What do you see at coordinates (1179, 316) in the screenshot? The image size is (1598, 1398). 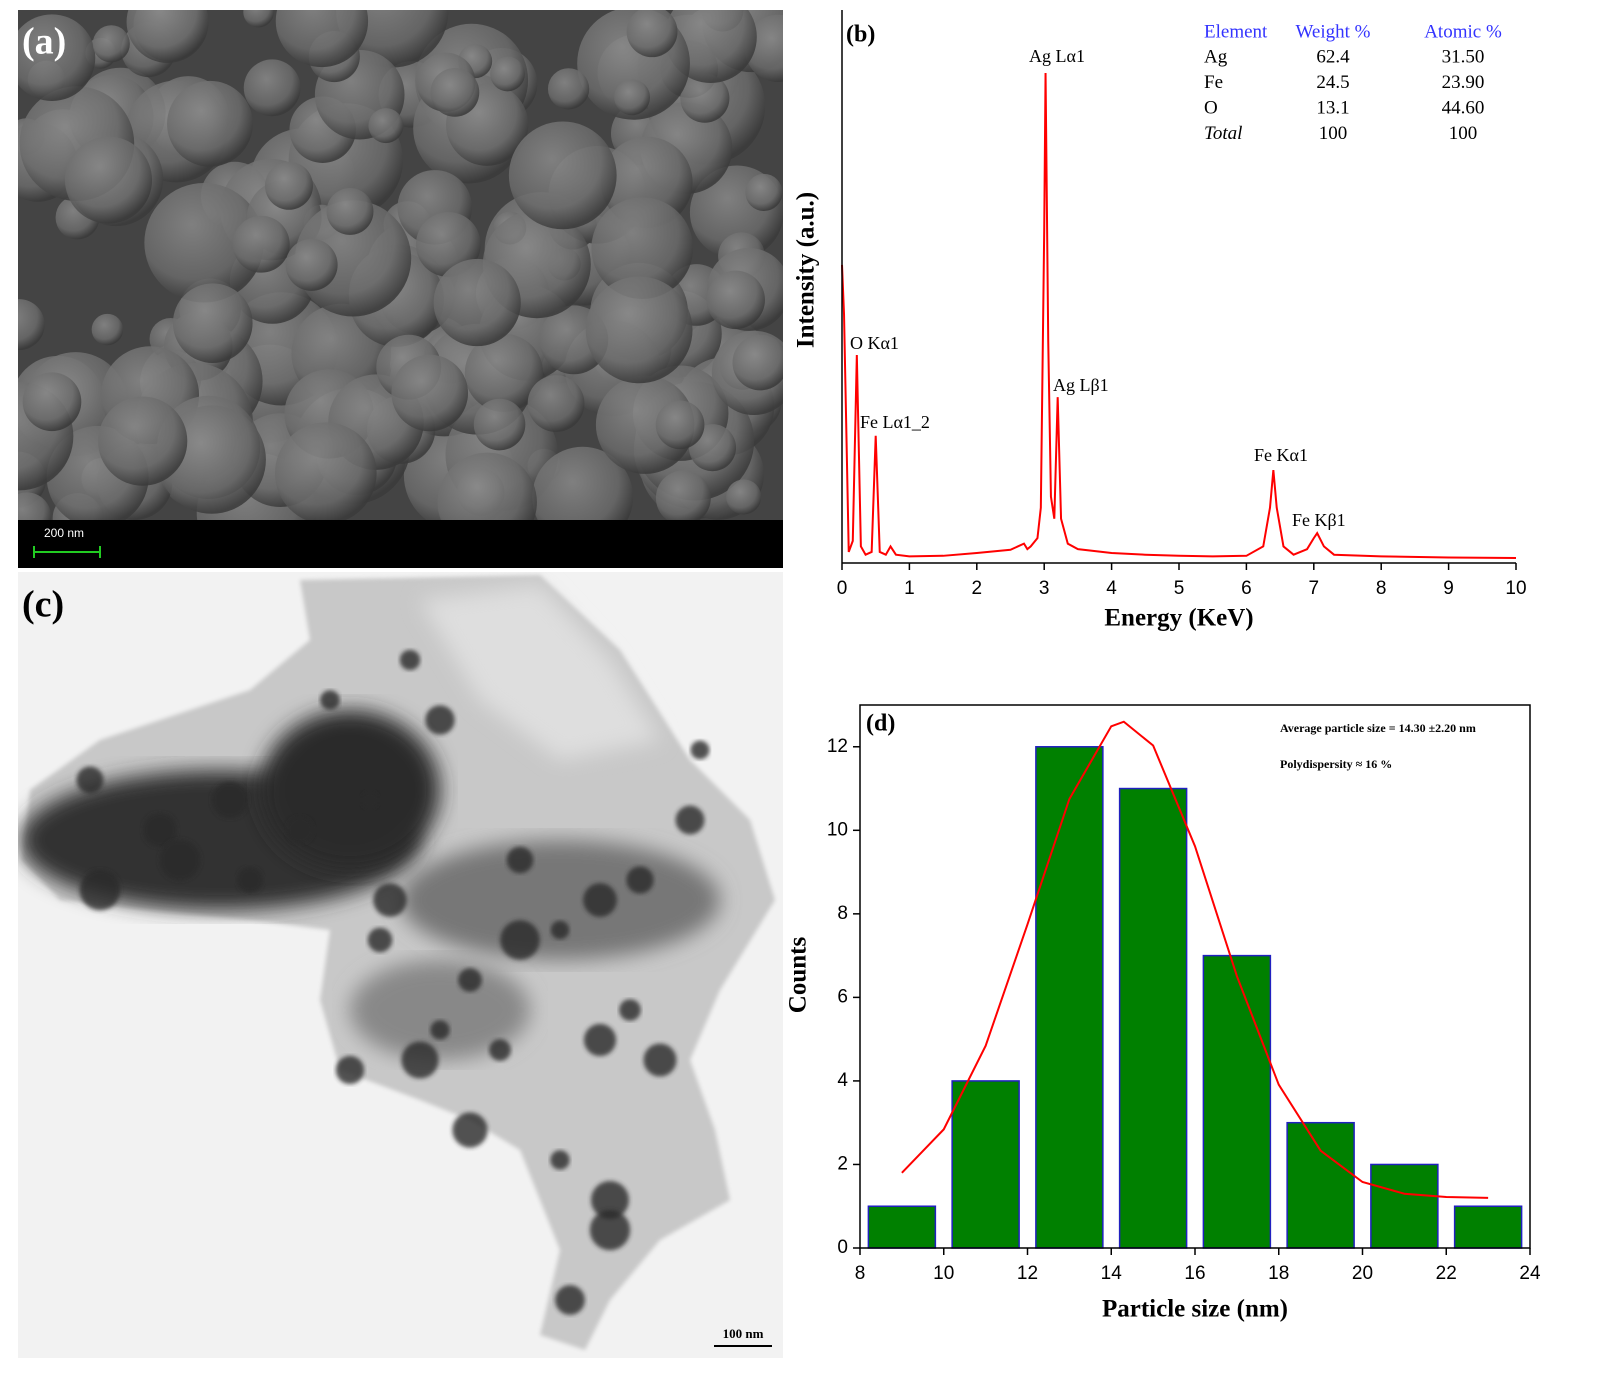 I see `spectrum-line` at bounding box center [1179, 316].